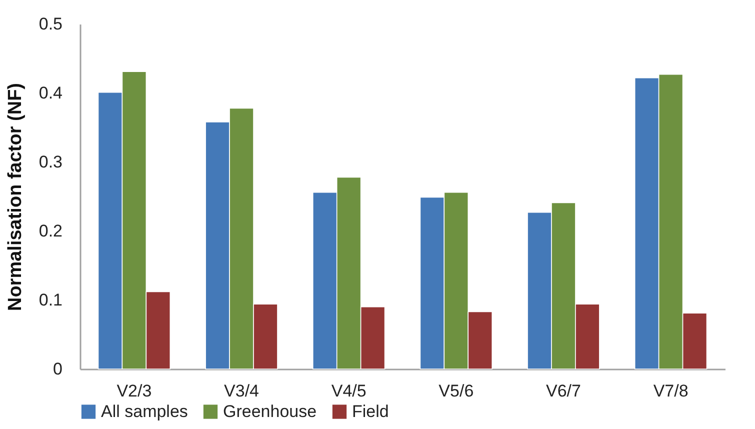 The image size is (755, 429). Describe the element at coordinates (50, 24) in the screenshot. I see `y-tick-label: 0.5` at that location.